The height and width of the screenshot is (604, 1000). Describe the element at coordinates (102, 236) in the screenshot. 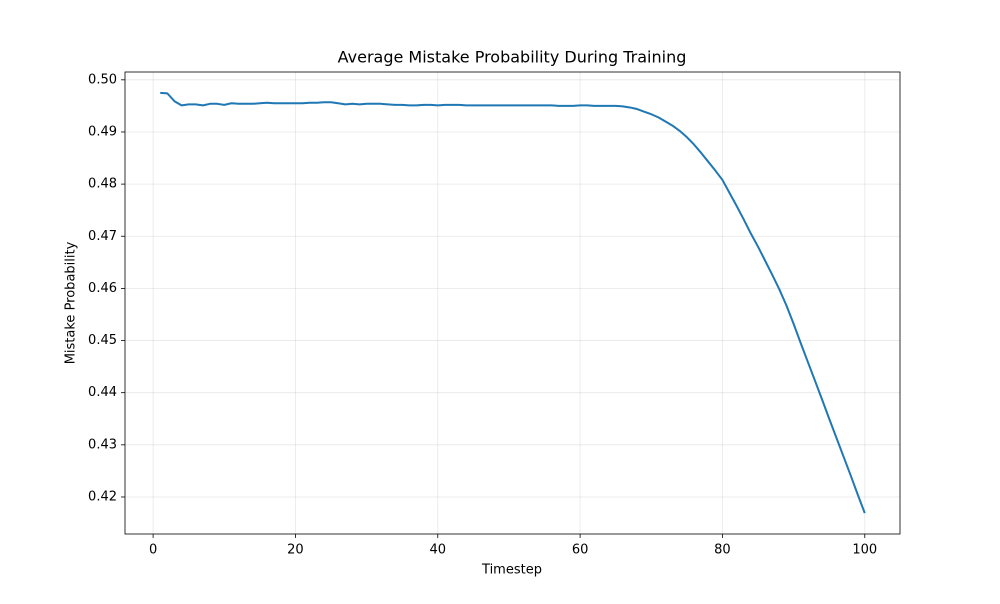

I see `y-tick-label: 0.47` at that location.